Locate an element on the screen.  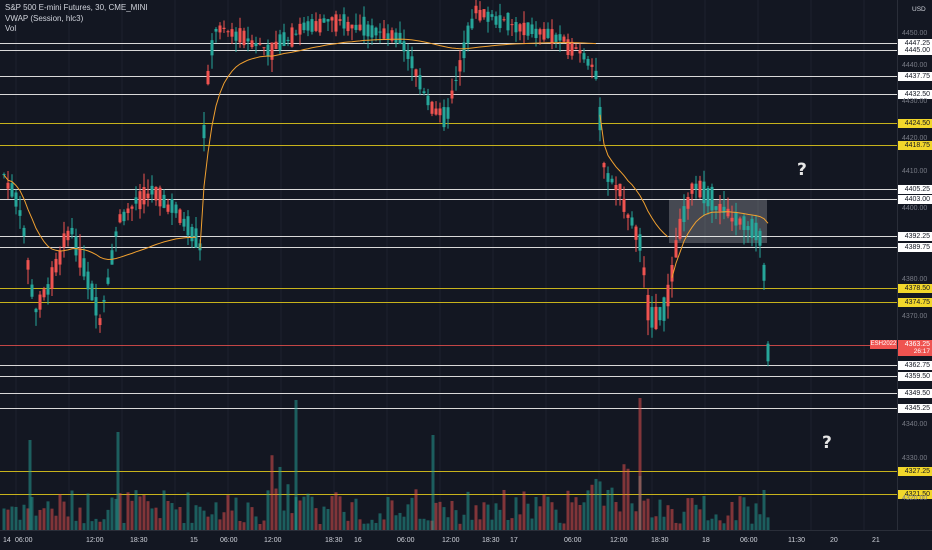
volume-indicator-label: Vol is located at coordinates (11, 28).